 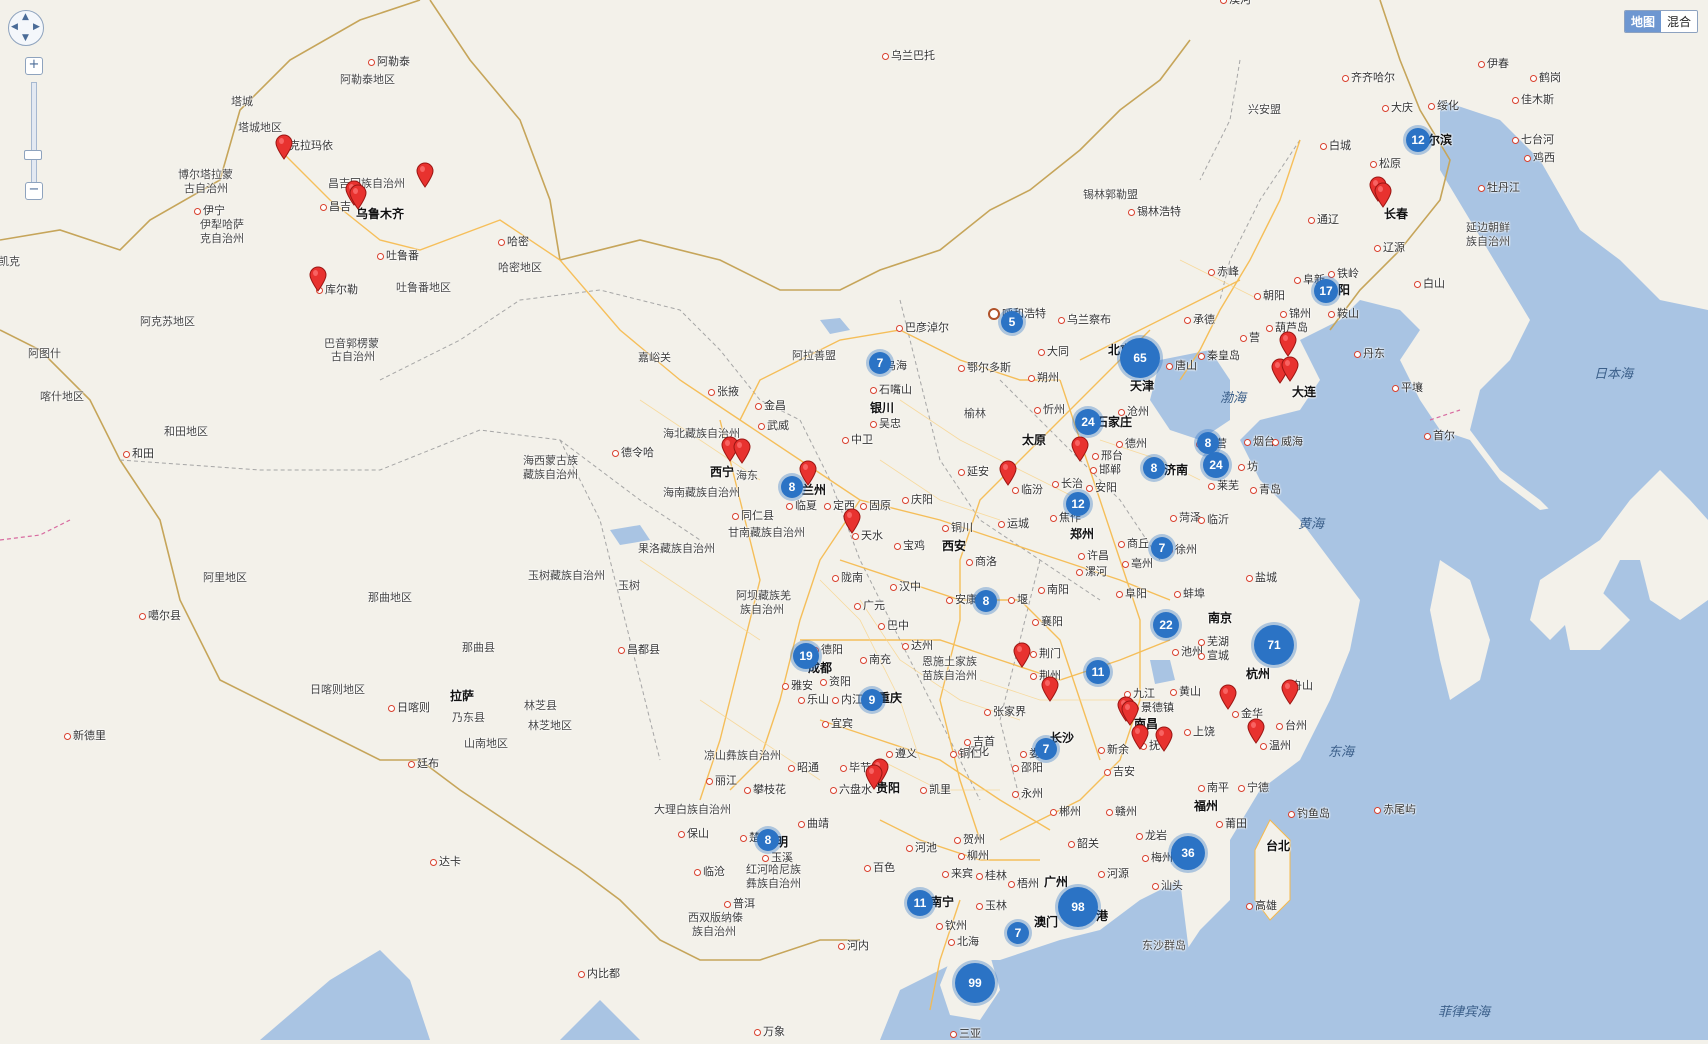 I want to click on marker-cluster: 36, so click(x=1188, y=853).